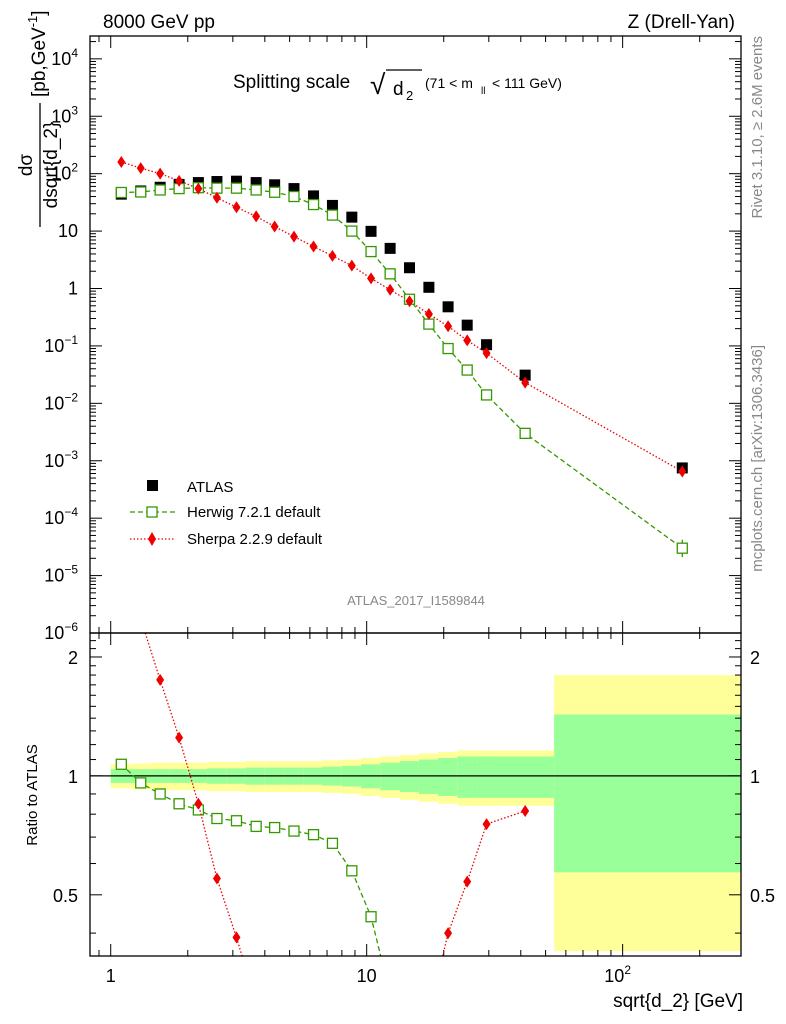 The width and height of the screenshot is (786, 1024). Describe the element at coordinates (61, 516) in the screenshot. I see `y-tick-label: 10⁻⁴` at that location.